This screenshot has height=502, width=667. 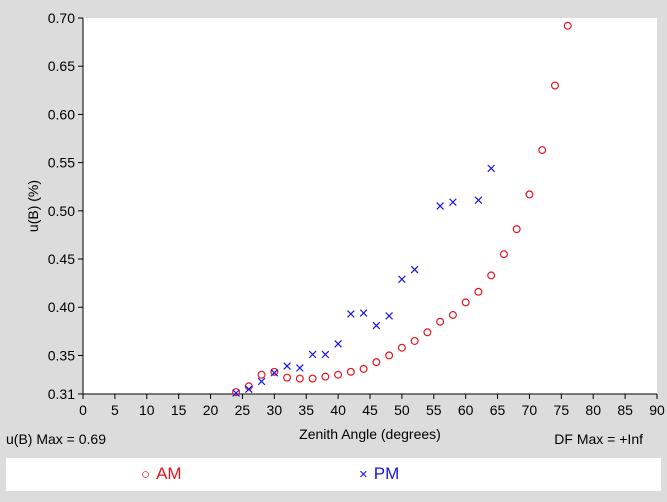 What do you see at coordinates (306, 410) in the screenshot?
I see `x-tick-label: 35` at bounding box center [306, 410].